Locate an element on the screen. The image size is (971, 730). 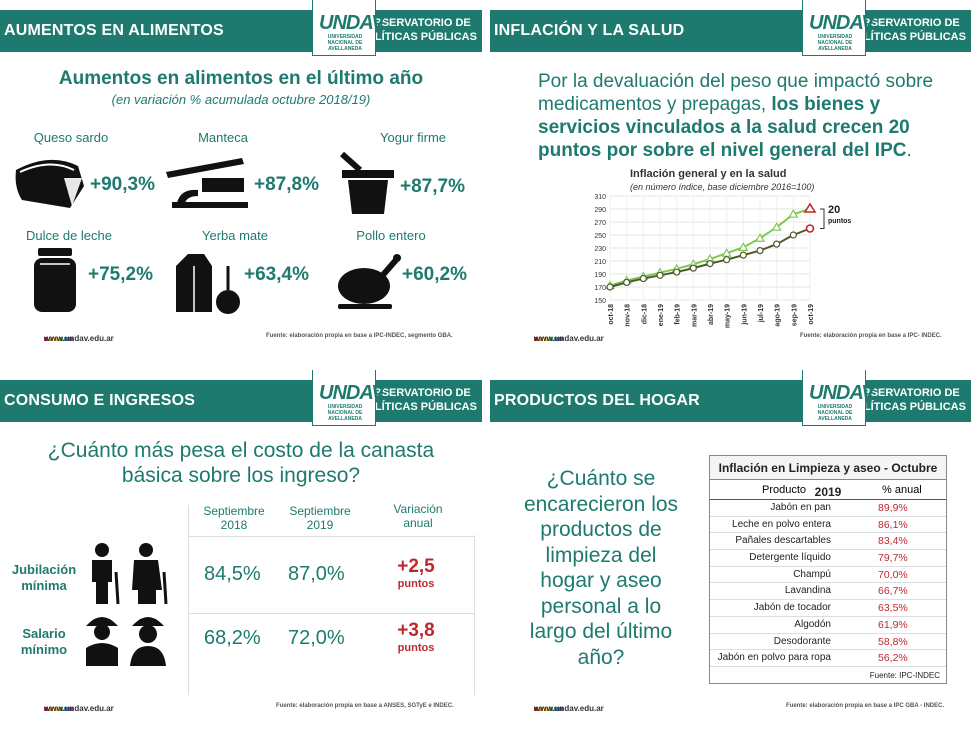
food-pct: +63,4% is located at coordinates (276, 274).